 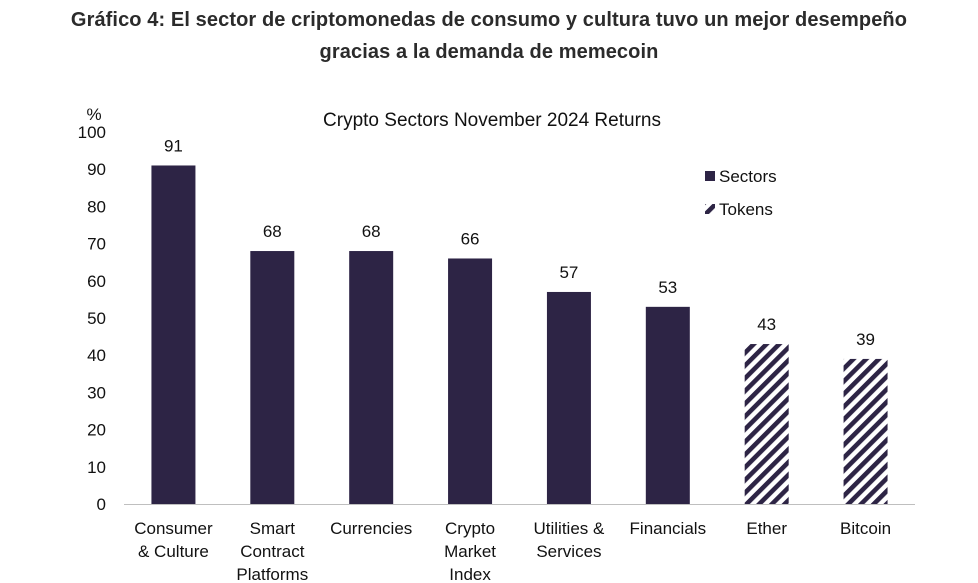 I want to click on x-tick-label: Services, so click(x=568, y=551).